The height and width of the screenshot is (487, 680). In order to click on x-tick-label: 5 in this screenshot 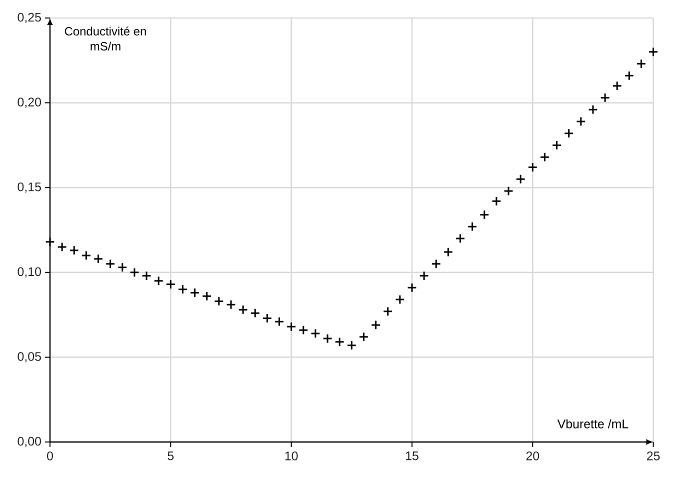, I will do `click(171, 456)`.